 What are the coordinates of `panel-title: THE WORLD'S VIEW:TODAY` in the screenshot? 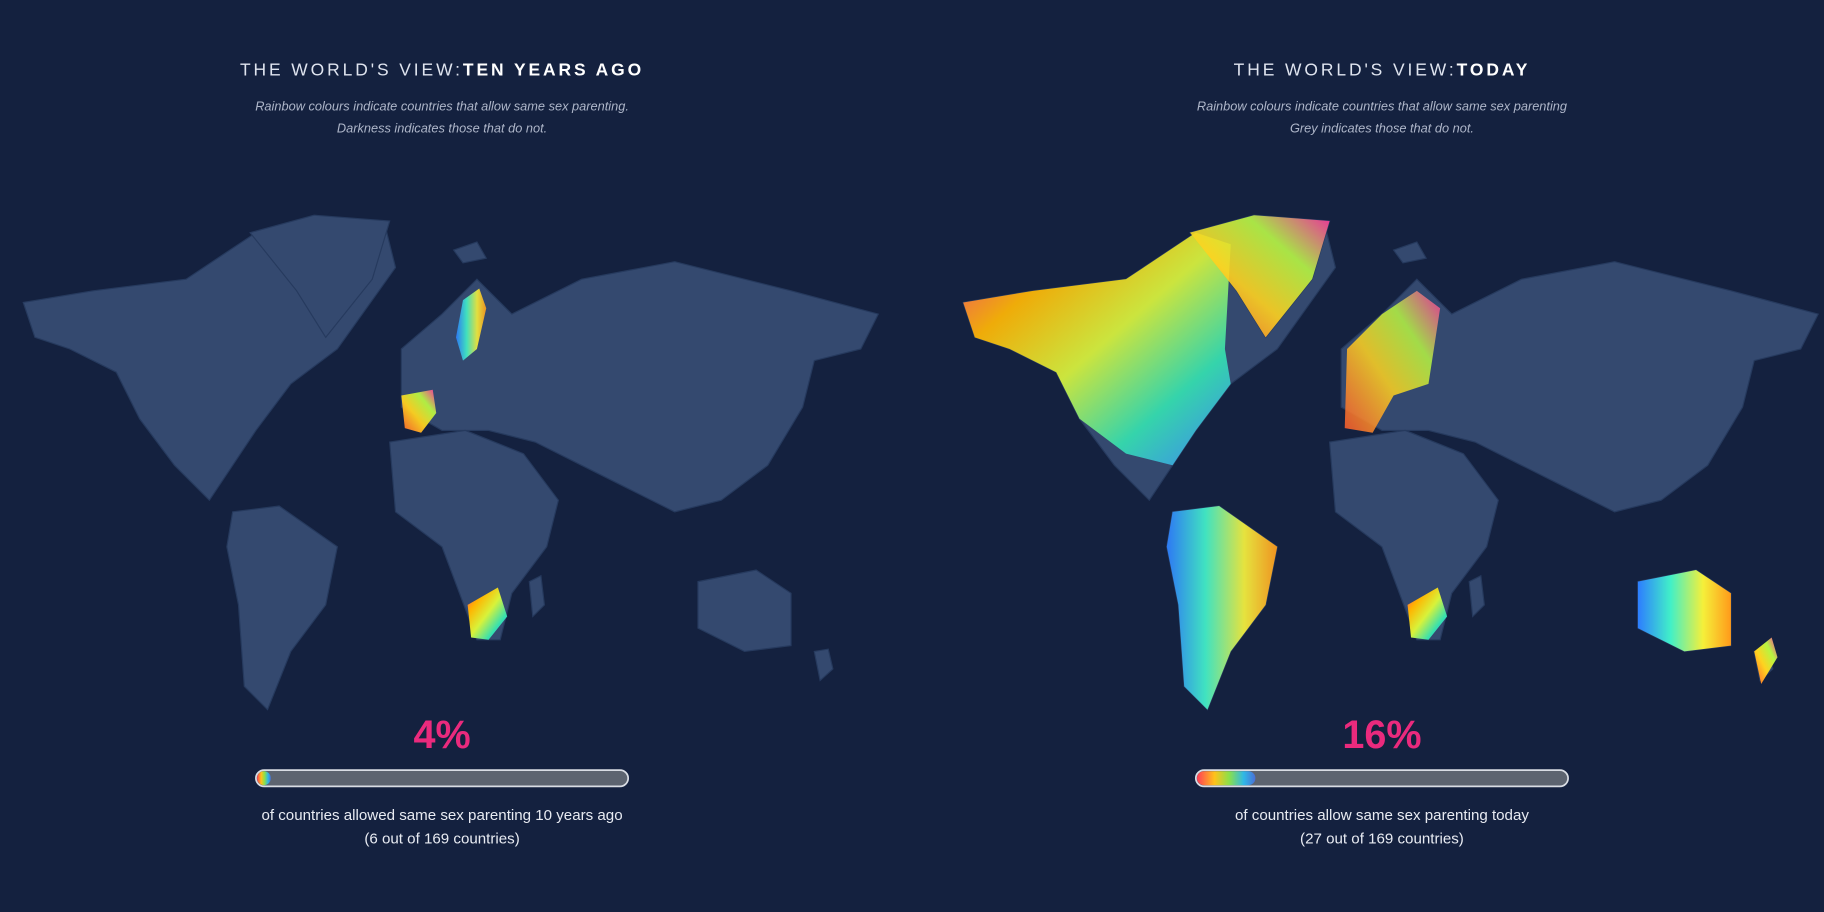 It's located at (1382, 70).